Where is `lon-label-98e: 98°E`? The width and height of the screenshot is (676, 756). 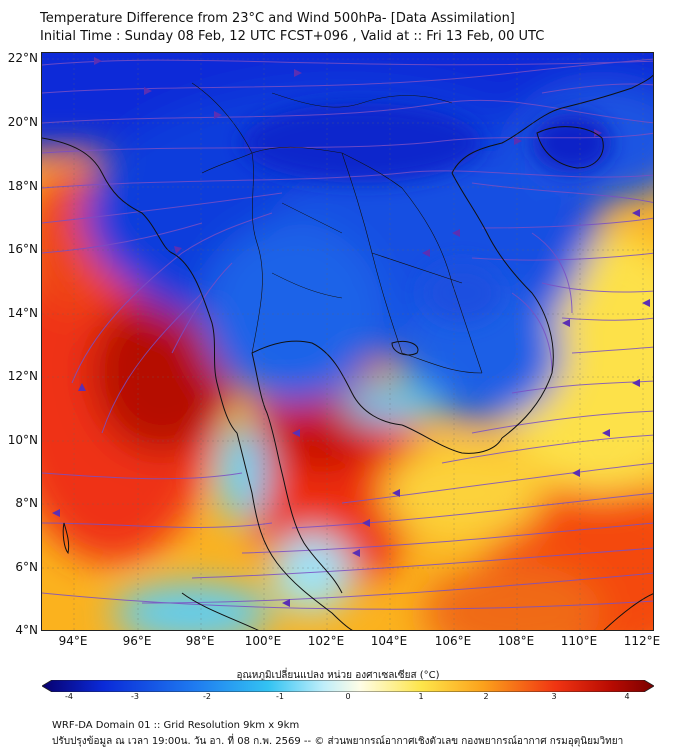
lon-label-98e: 98°E is located at coordinates (200, 641).